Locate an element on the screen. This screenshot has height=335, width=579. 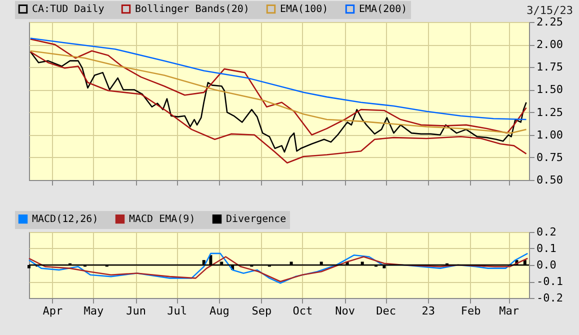
y-tick-label: 0.75 is located at coordinates (549, 157).